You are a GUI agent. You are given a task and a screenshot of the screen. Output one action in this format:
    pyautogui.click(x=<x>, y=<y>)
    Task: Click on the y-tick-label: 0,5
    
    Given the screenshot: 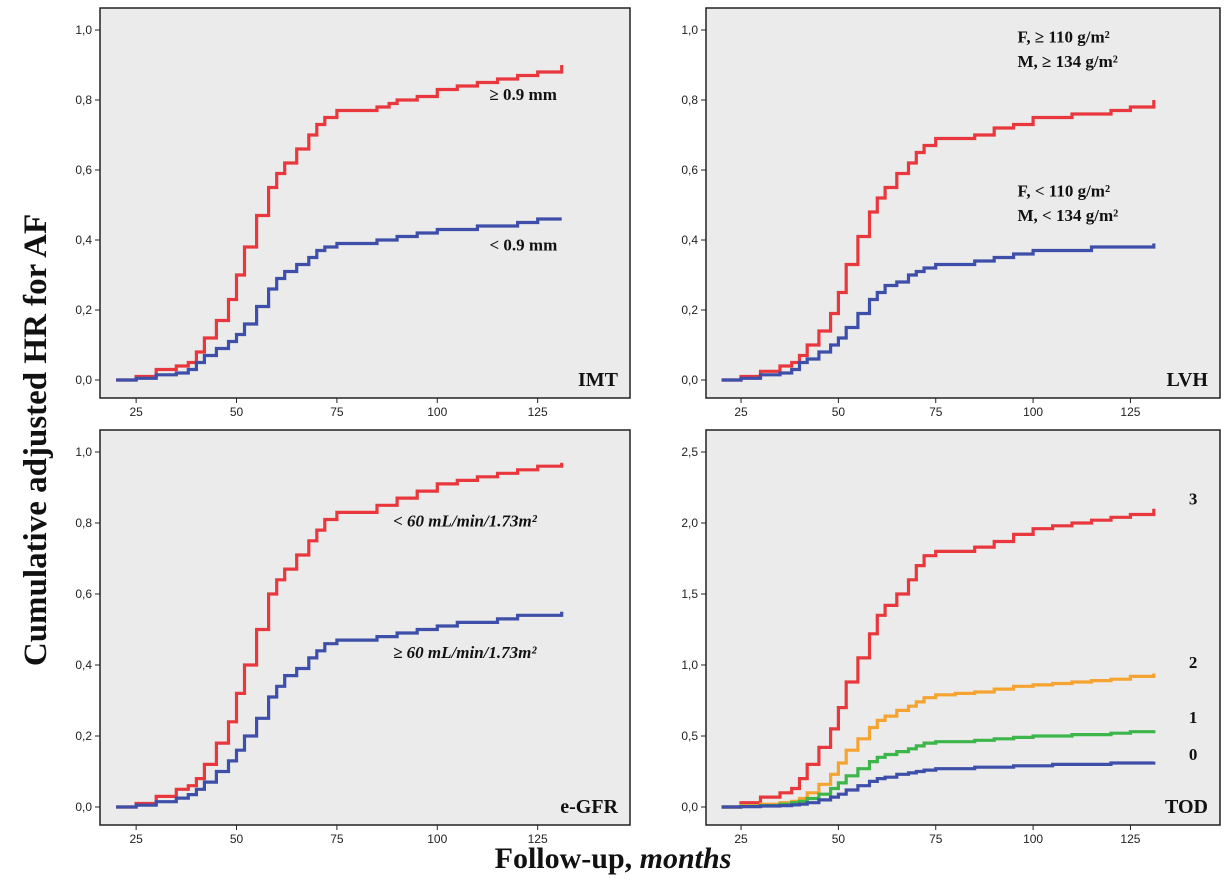 What is the action you would take?
    pyautogui.click(x=689, y=736)
    